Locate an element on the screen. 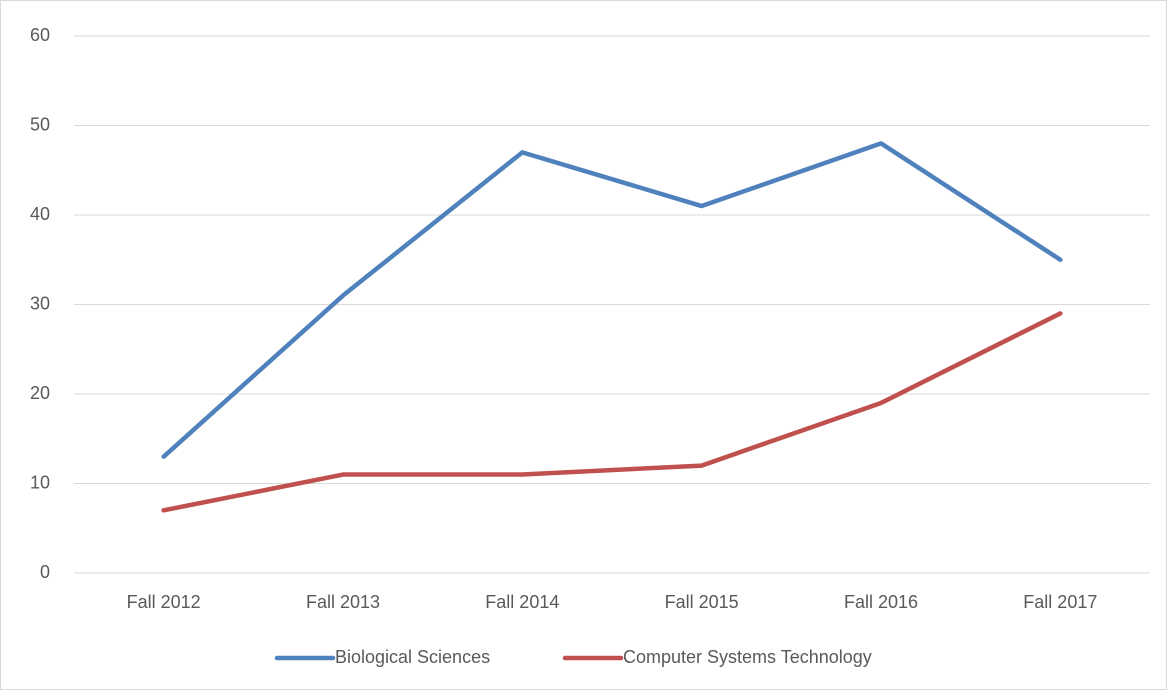 This screenshot has height=695, width=1167. x-tick-label: Fall 2012 is located at coordinates (164, 602).